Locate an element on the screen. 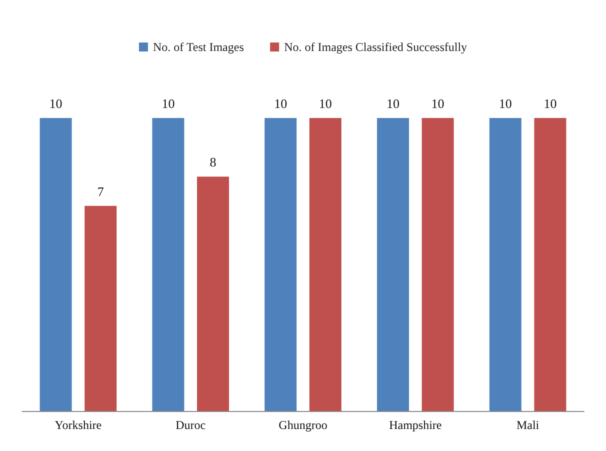 The height and width of the screenshot is (451, 606). x-tick-label: Yorkshire is located at coordinates (78, 425).